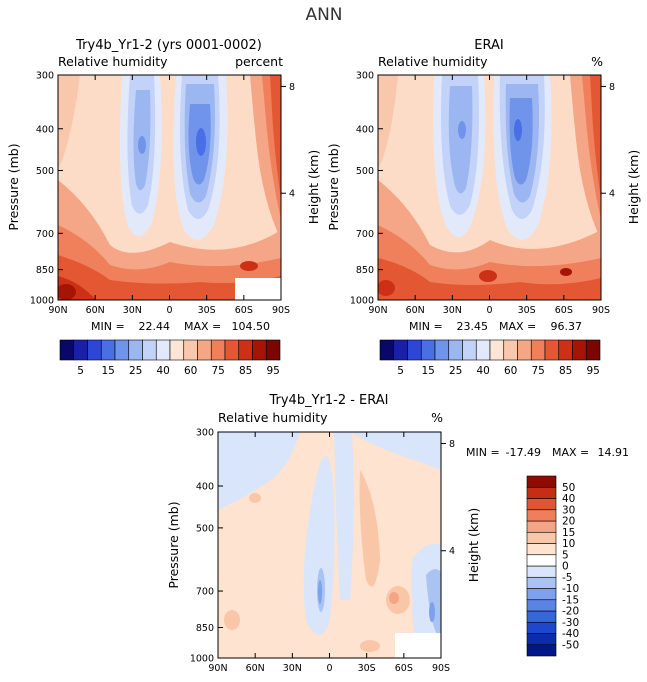  I want to click on units-label: percent, so click(259, 61).